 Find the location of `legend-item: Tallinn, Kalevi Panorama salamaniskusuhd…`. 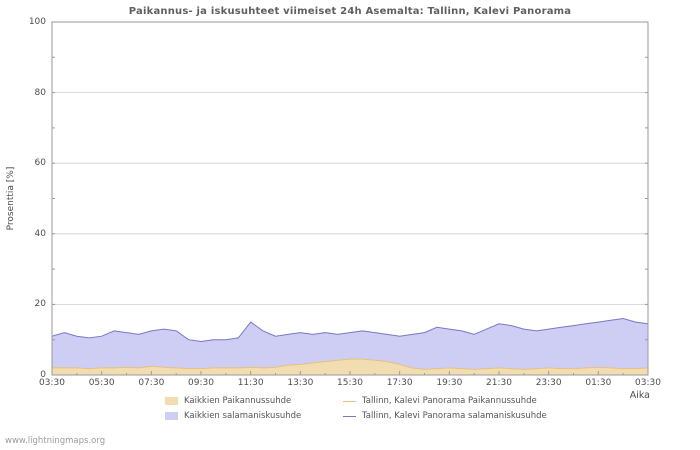

legend-item: Tallinn, Kalevi Panorama salamaniskusuhd… is located at coordinates (445, 416).